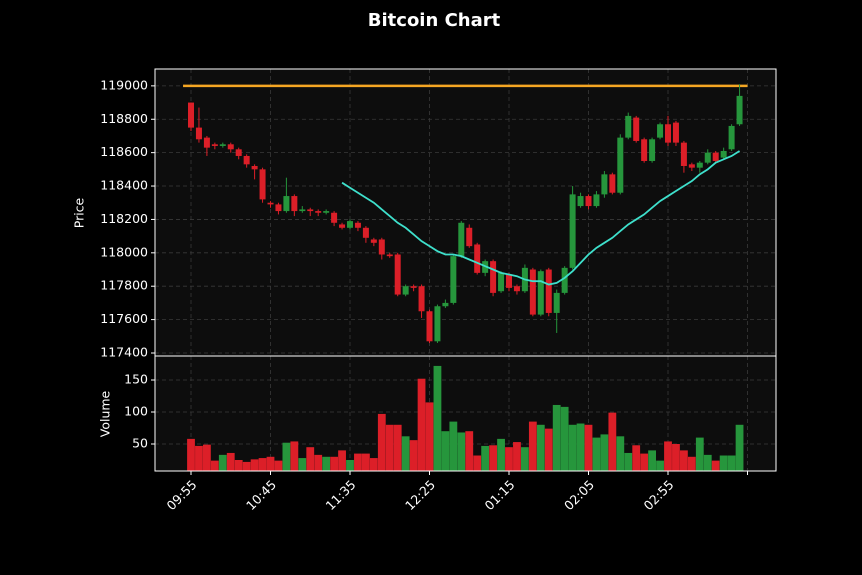 The width and height of the screenshot is (862, 575). What do you see at coordinates (124, 185) in the screenshot?
I see `y-tick-label: 118400` at bounding box center [124, 185].